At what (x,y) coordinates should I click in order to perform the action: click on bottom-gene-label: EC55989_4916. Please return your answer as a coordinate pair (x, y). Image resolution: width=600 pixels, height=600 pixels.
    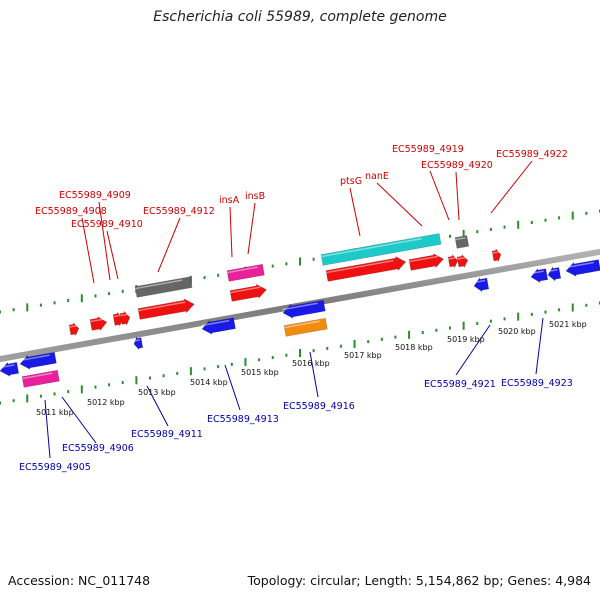
    Looking at the image, I should click on (319, 406).